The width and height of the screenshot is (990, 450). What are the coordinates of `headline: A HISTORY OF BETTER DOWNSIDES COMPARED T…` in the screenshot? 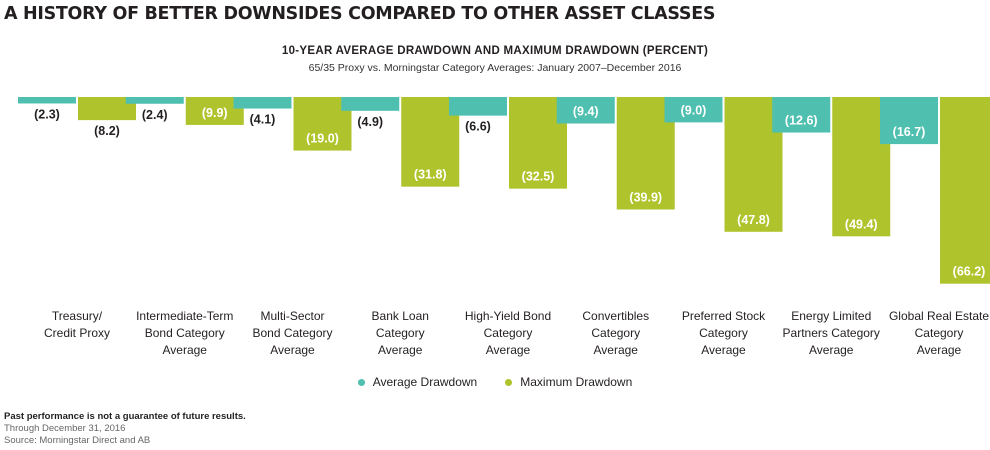 It's located at (360, 14).